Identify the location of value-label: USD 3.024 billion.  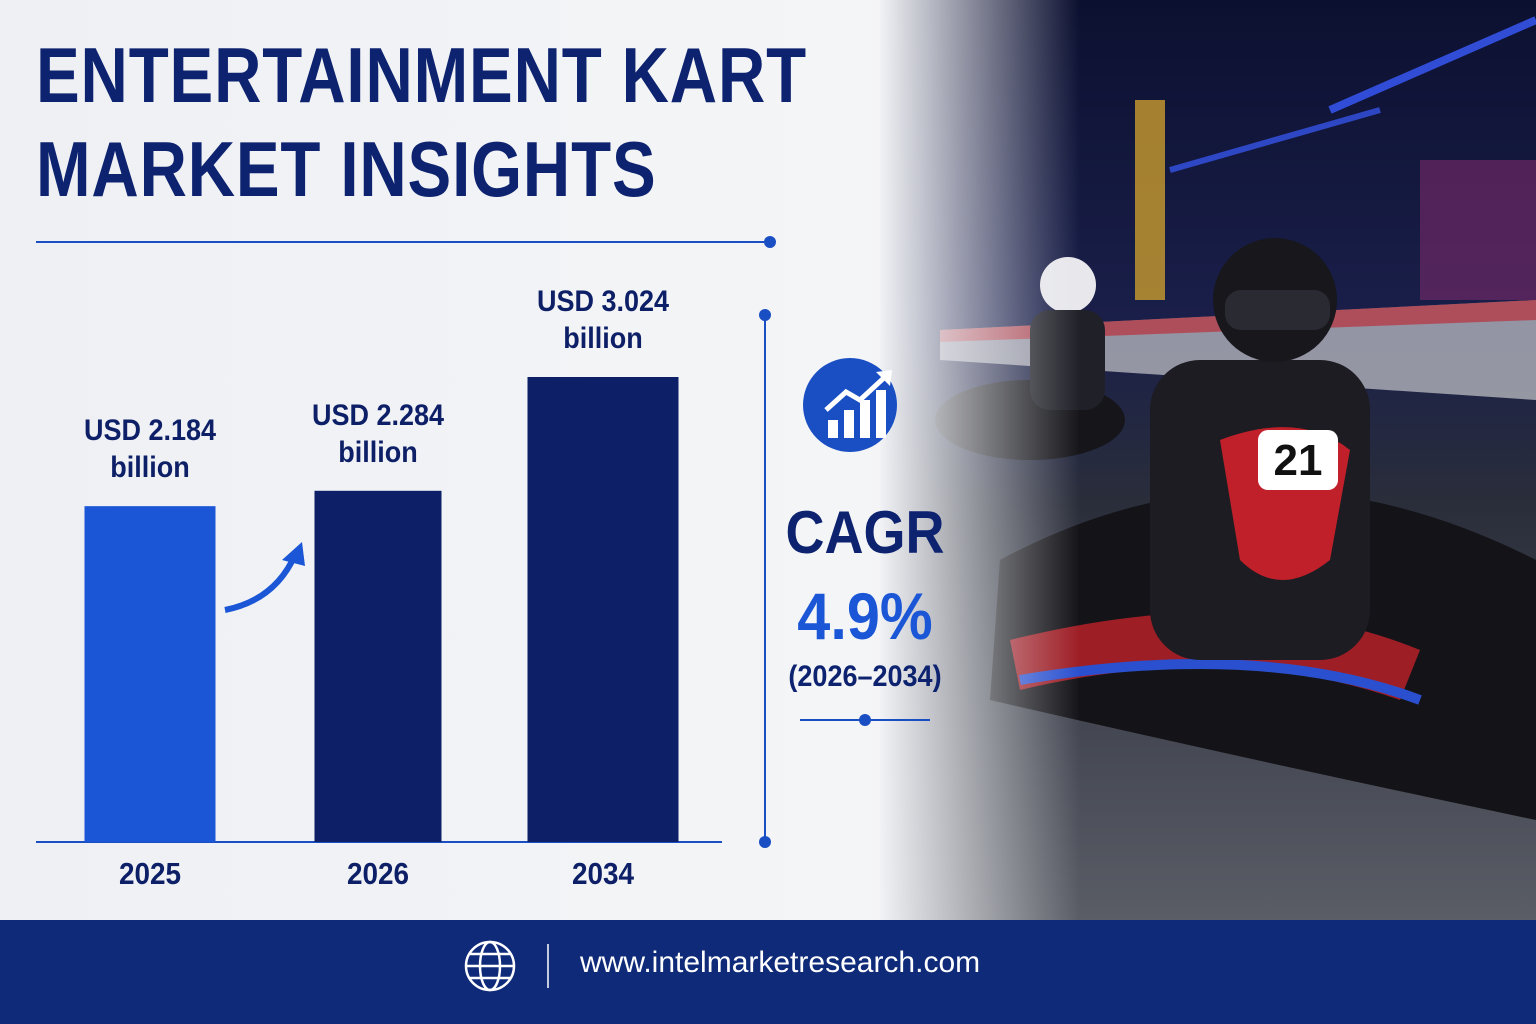
(603, 320).